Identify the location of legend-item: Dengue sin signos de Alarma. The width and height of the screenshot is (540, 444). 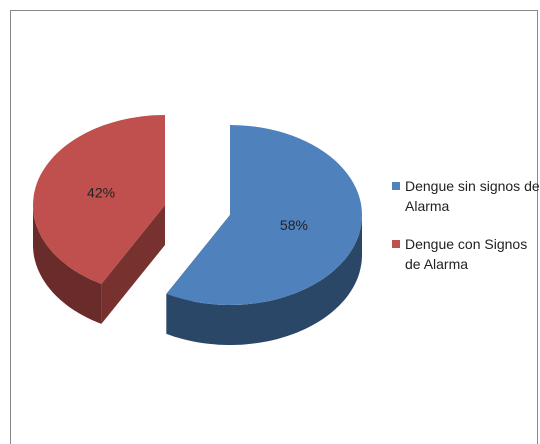
(466, 196).